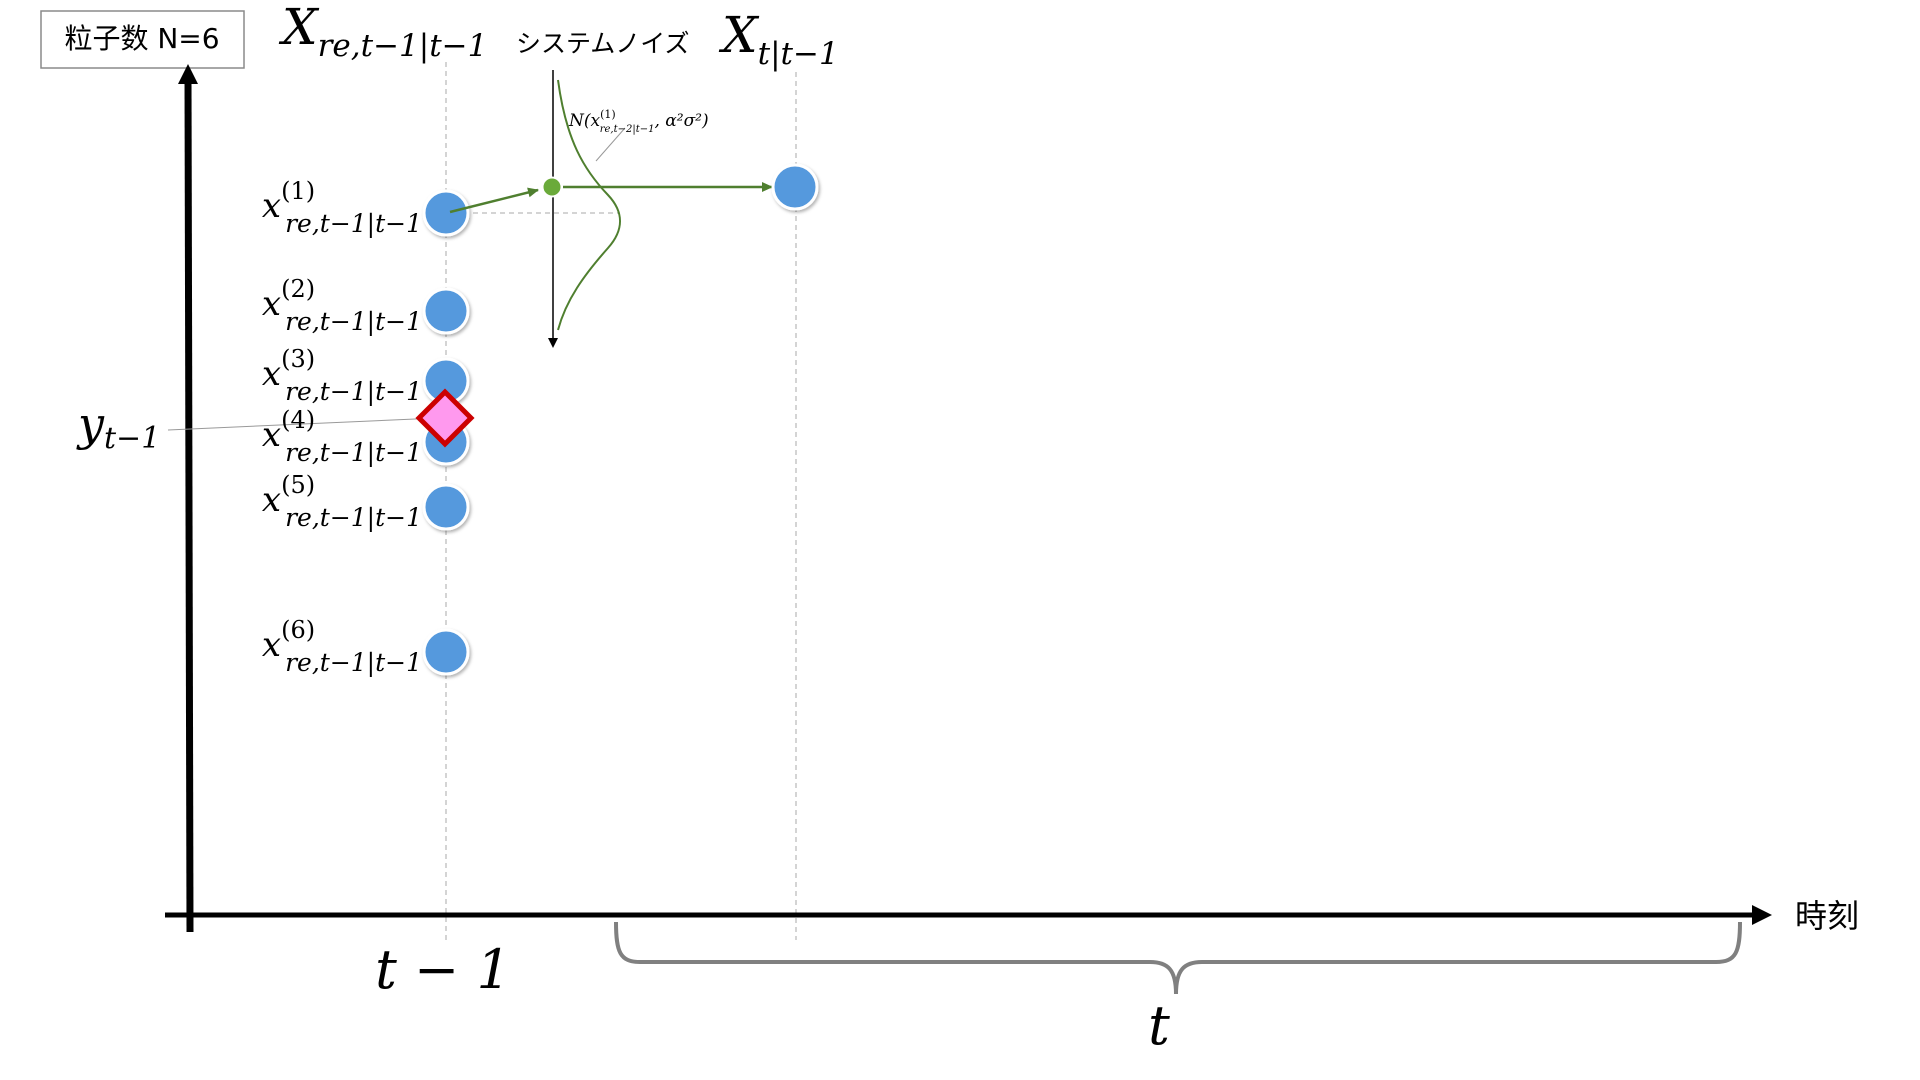  I want to click on observation-marker, so click(445, 418).